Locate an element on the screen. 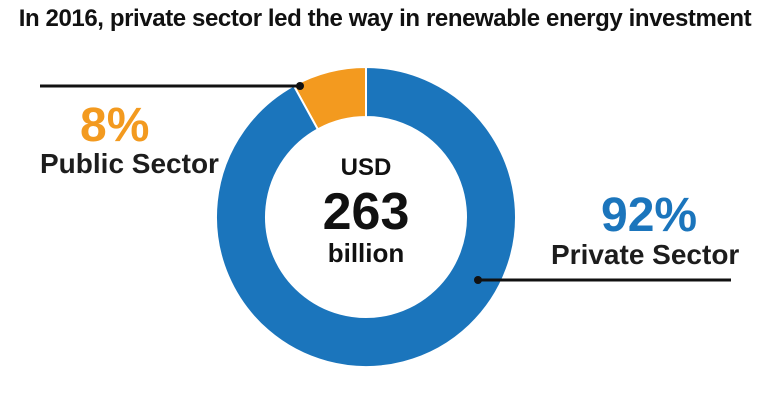  public-leader-line is located at coordinates (172, 86).